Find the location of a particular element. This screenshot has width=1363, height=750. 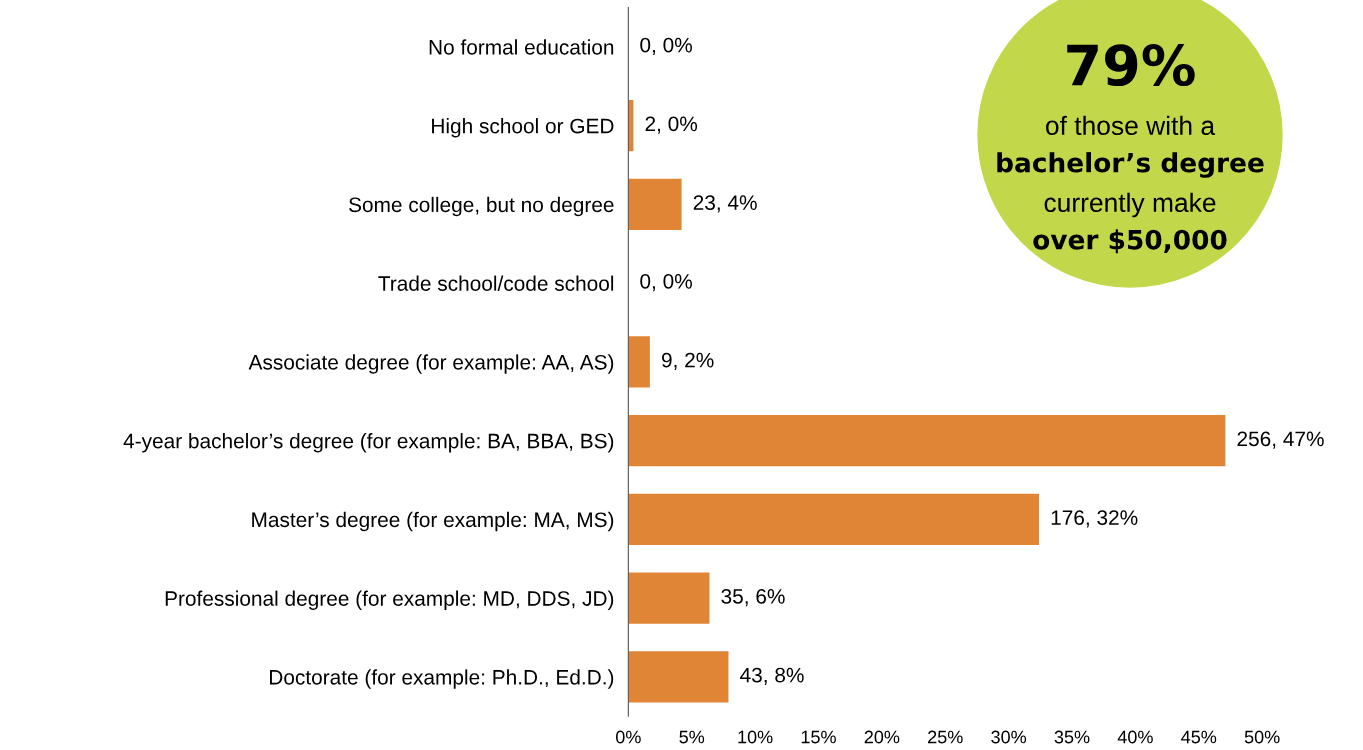

annotation: bachelor’s degree is located at coordinates (1130, 165).